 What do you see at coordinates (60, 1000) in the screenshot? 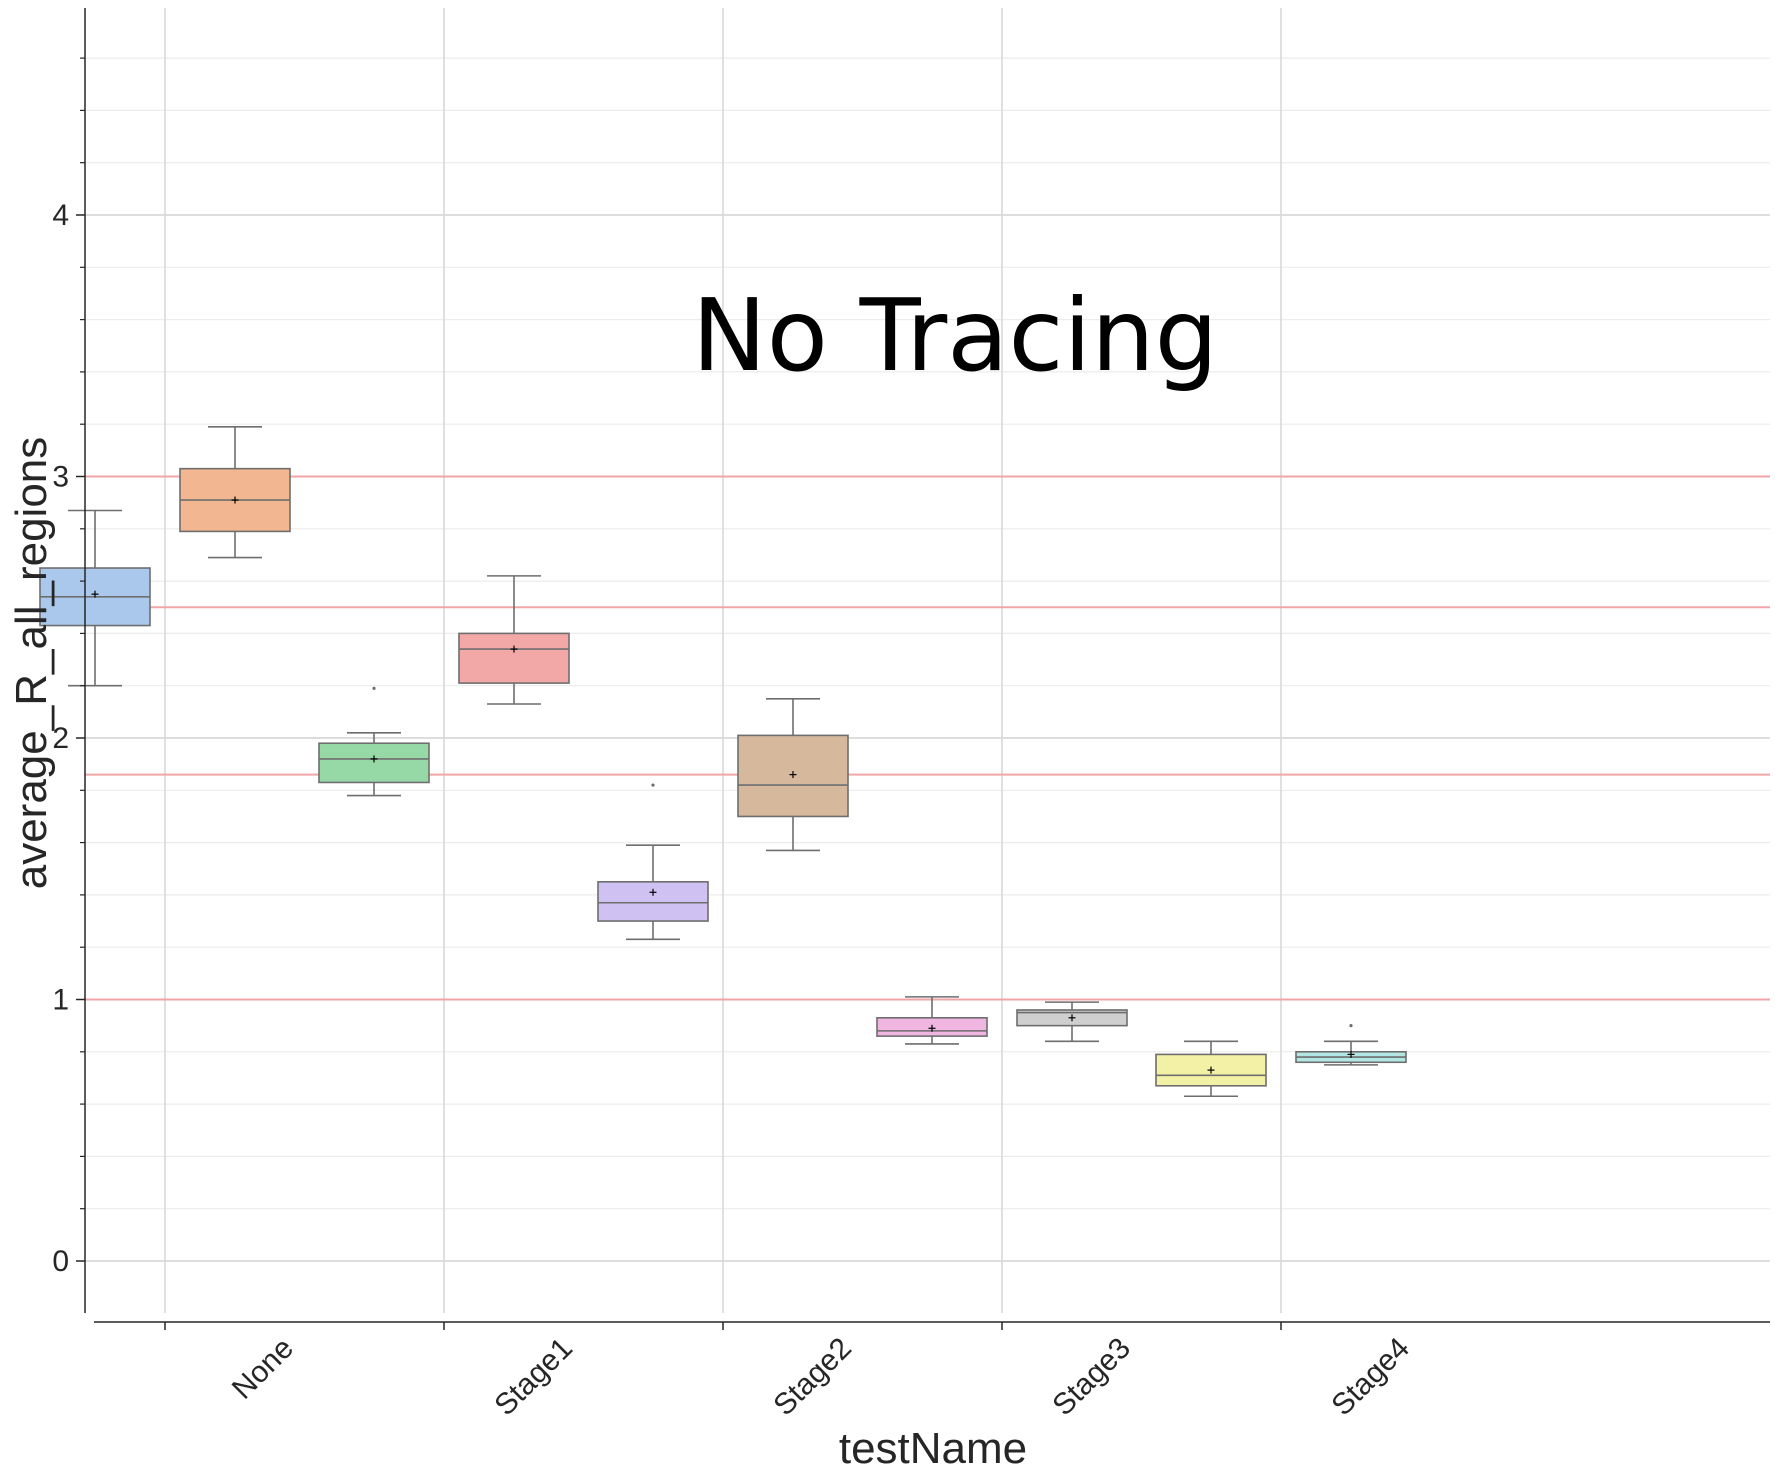
I see `y-tick-label: 1` at bounding box center [60, 1000].